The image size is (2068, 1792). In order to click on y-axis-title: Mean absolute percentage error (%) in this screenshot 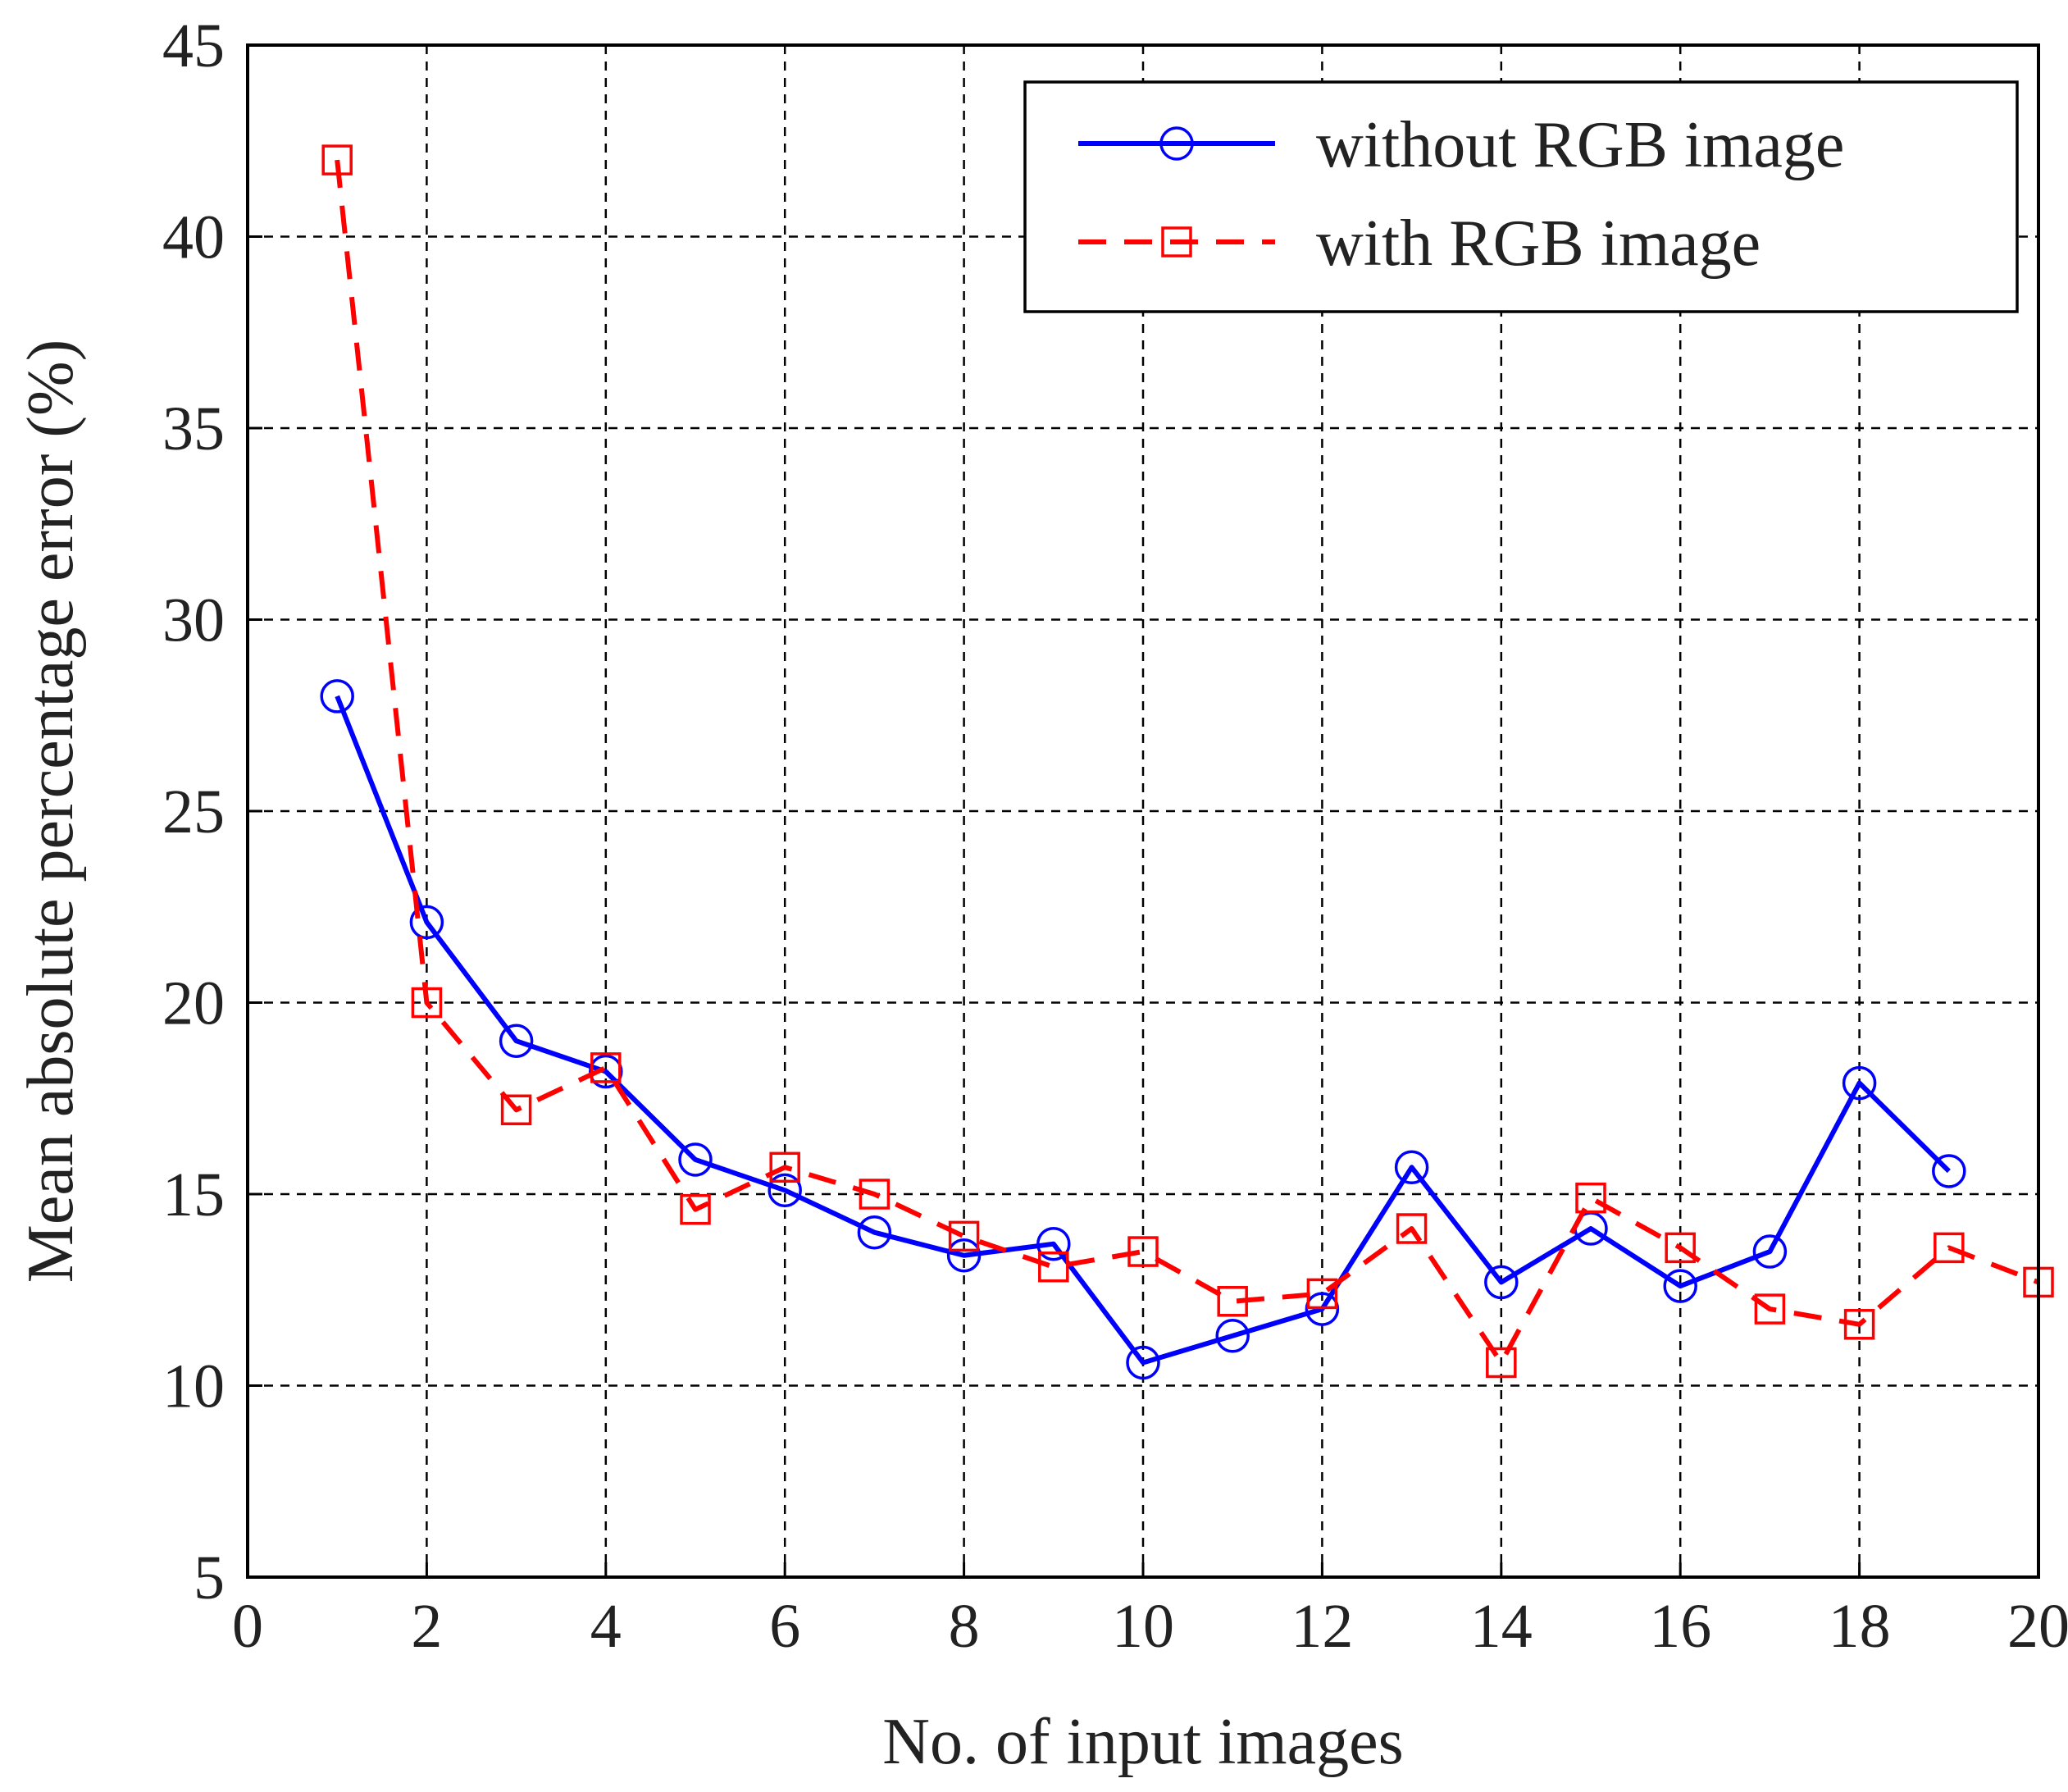, I will do `click(51, 812)`.